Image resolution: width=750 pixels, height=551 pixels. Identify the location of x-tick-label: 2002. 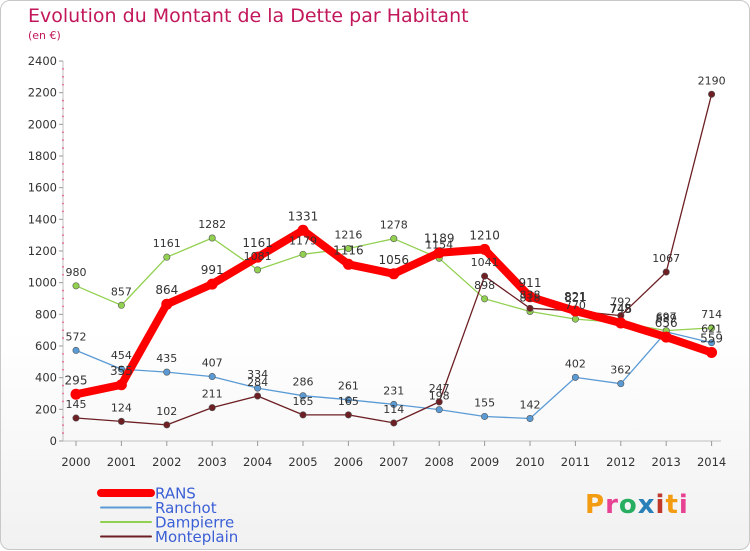
(166, 462).